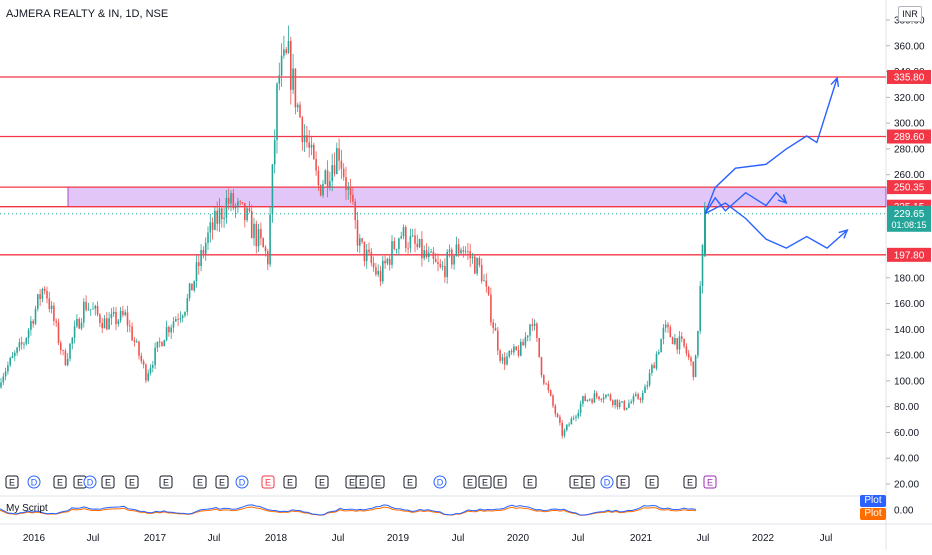 The height and width of the screenshot is (555, 932). Describe the element at coordinates (518, 538) in the screenshot. I see `time-axis-label: 2020` at that location.